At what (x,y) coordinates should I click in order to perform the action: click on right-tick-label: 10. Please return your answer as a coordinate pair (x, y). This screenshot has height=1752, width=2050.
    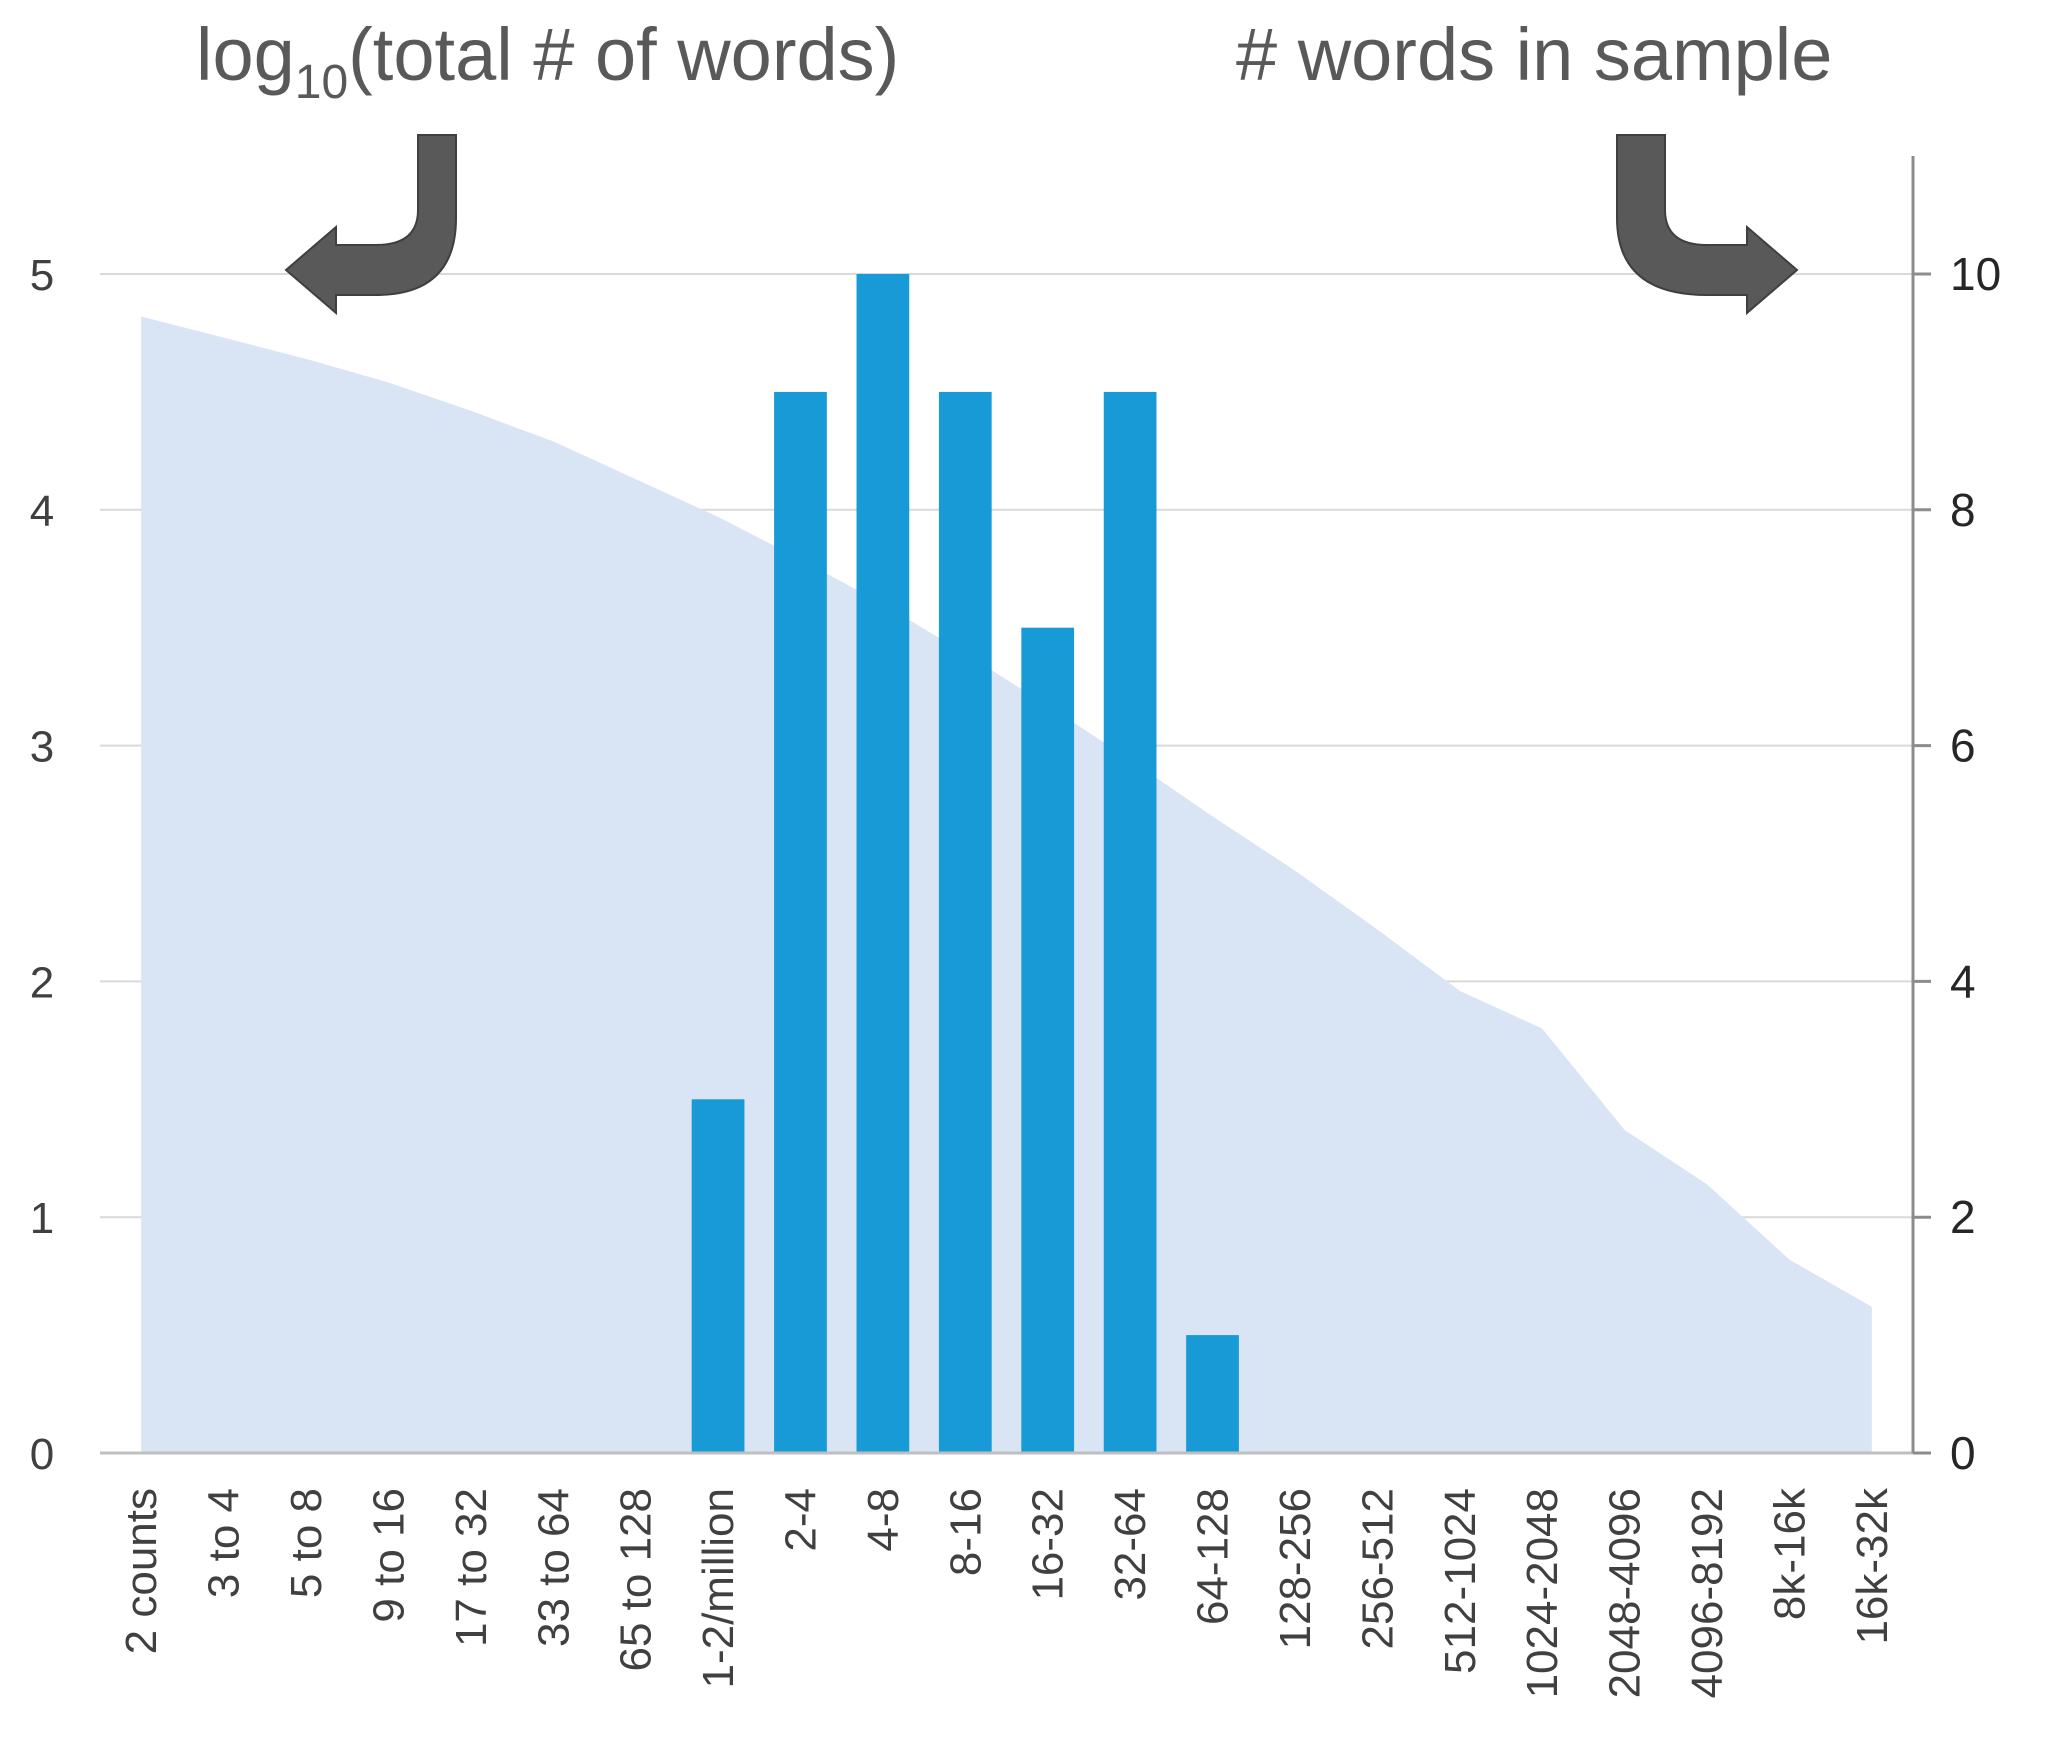
    Looking at the image, I should click on (1975, 274).